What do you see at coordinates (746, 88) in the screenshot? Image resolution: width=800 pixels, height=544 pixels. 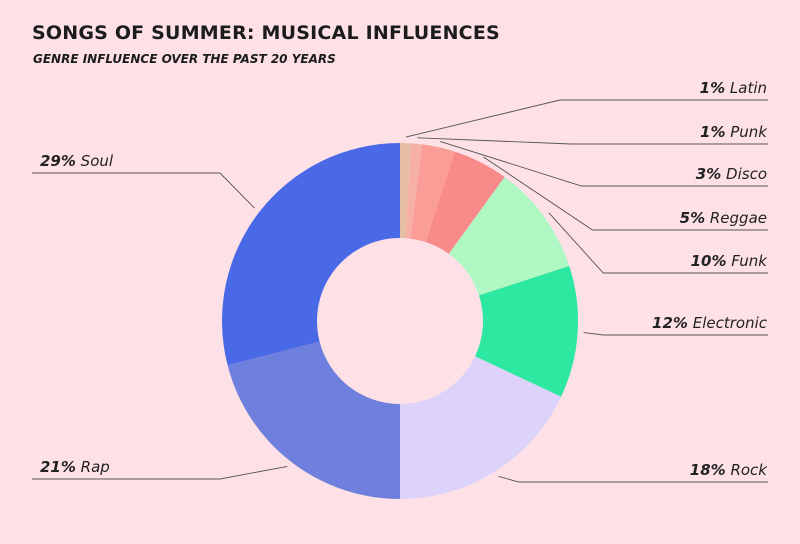 I see `slice-name-latin: Latin` at bounding box center [746, 88].